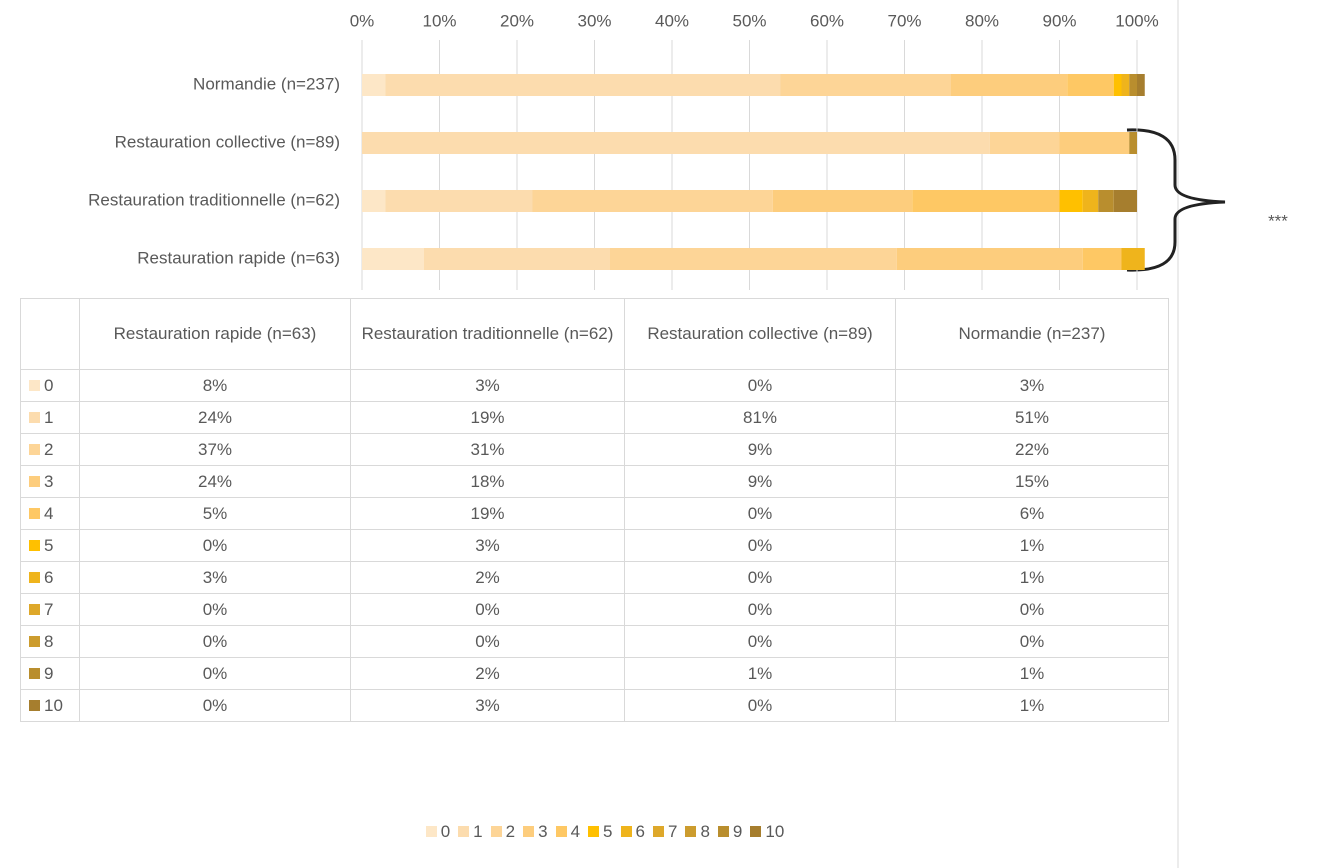 The width and height of the screenshot is (1330, 868). What do you see at coordinates (543, 831) in the screenshot?
I see `legend-label: 3` at bounding box center [543, 831].